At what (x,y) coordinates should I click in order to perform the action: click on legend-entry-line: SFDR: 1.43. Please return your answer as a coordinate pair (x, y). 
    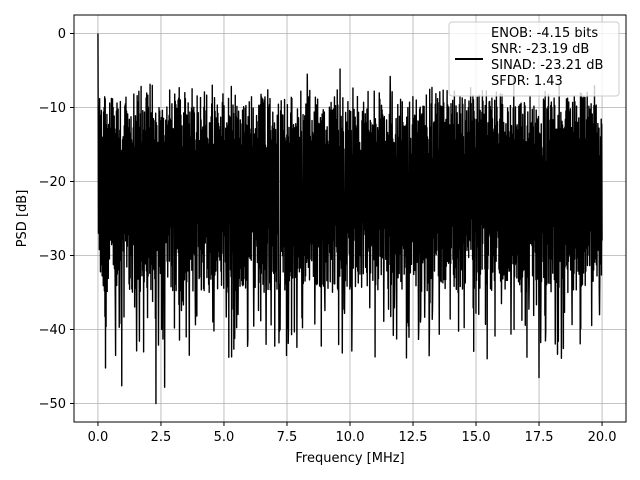
    Looking at the image, I should click on (527, 81).